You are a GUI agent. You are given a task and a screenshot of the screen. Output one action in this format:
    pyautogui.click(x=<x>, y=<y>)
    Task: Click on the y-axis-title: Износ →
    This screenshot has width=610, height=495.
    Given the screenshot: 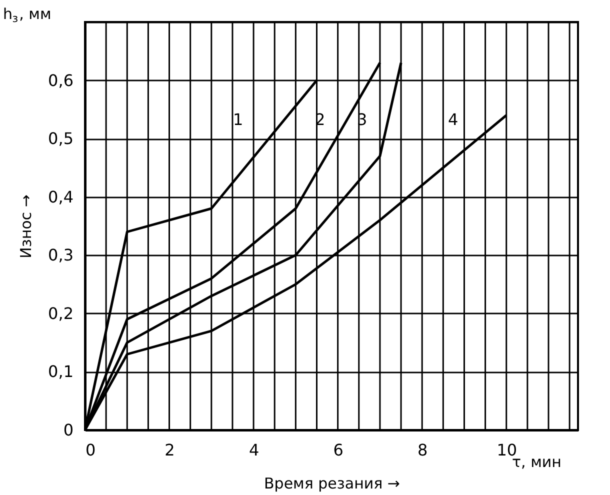 What is the action you would take?
    pyautogui.click(x=26, y=226)
    